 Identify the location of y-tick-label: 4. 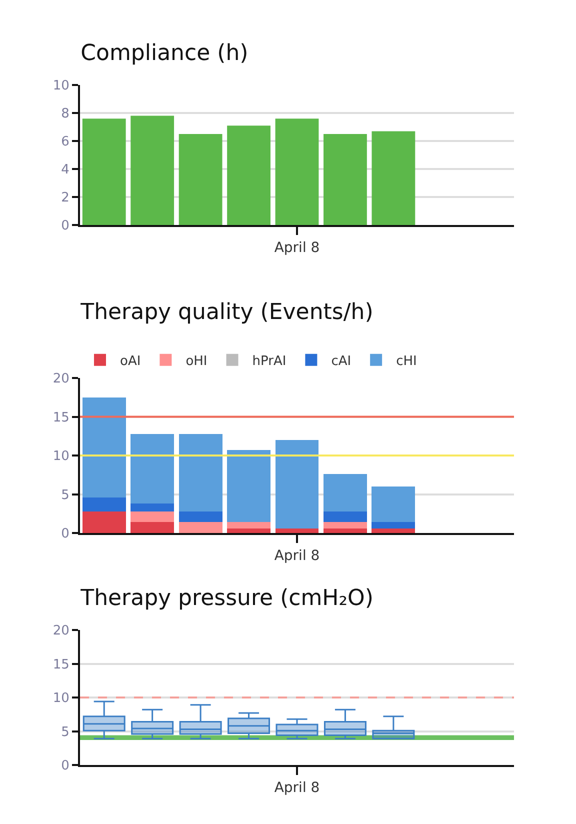
(65, 170).